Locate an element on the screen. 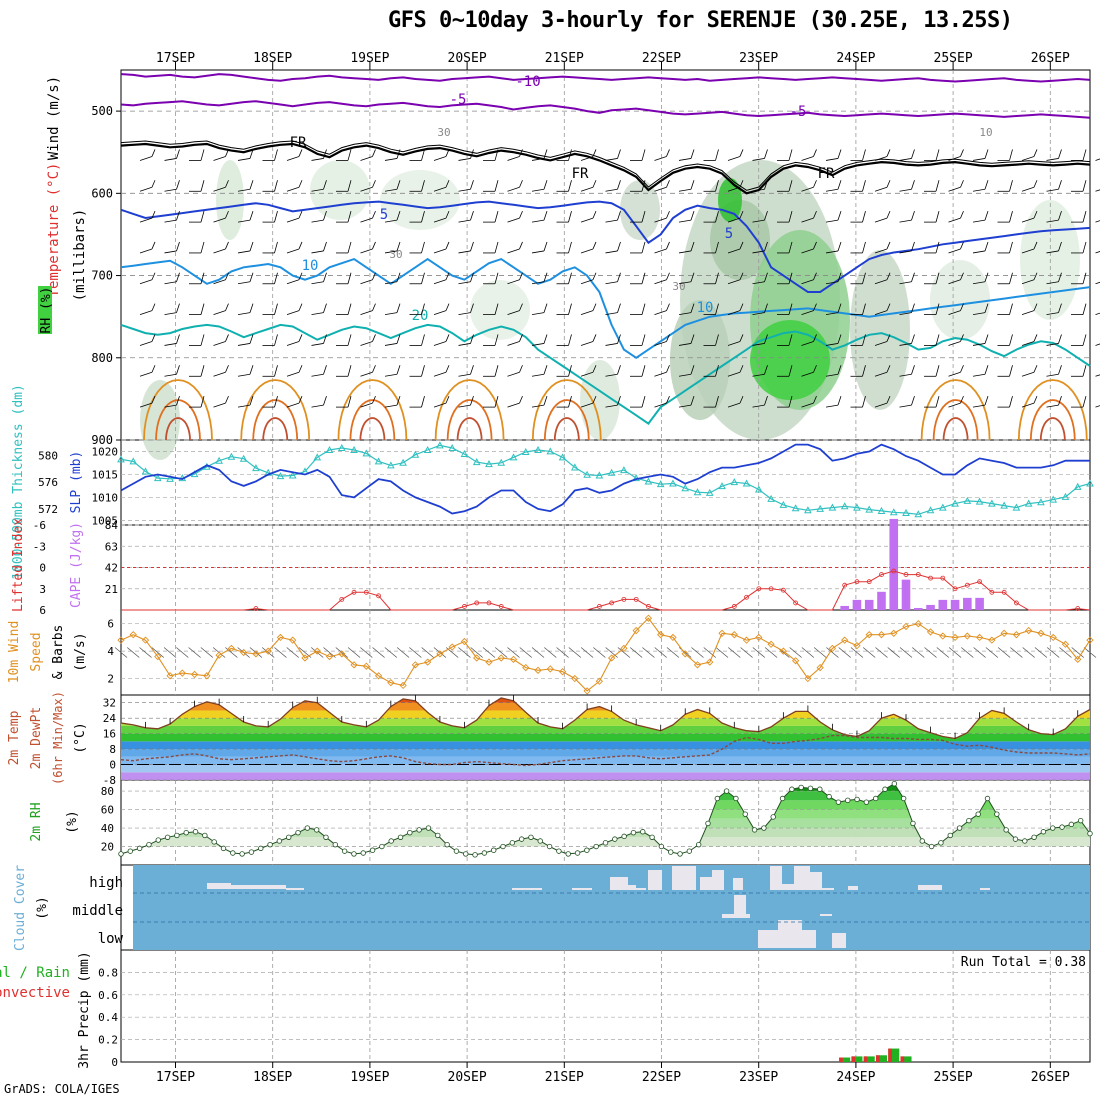  date-label-top: 23SEP is located at coordinates (758, 58).